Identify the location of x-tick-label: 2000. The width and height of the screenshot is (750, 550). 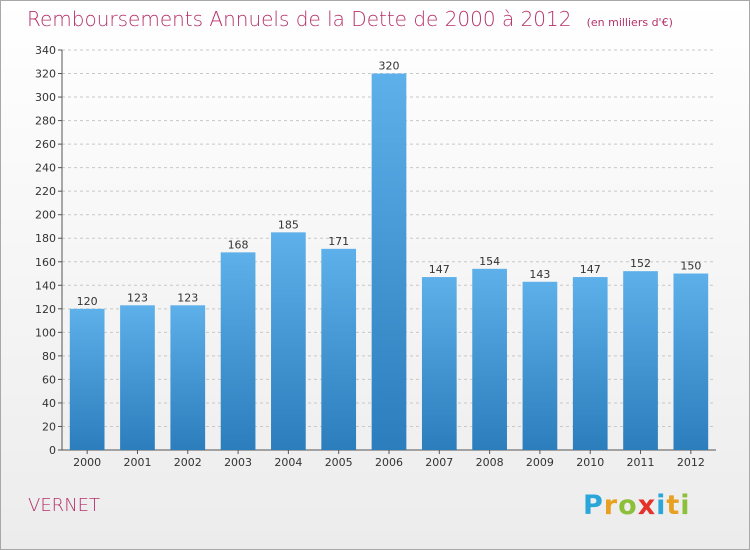
(87, 462).